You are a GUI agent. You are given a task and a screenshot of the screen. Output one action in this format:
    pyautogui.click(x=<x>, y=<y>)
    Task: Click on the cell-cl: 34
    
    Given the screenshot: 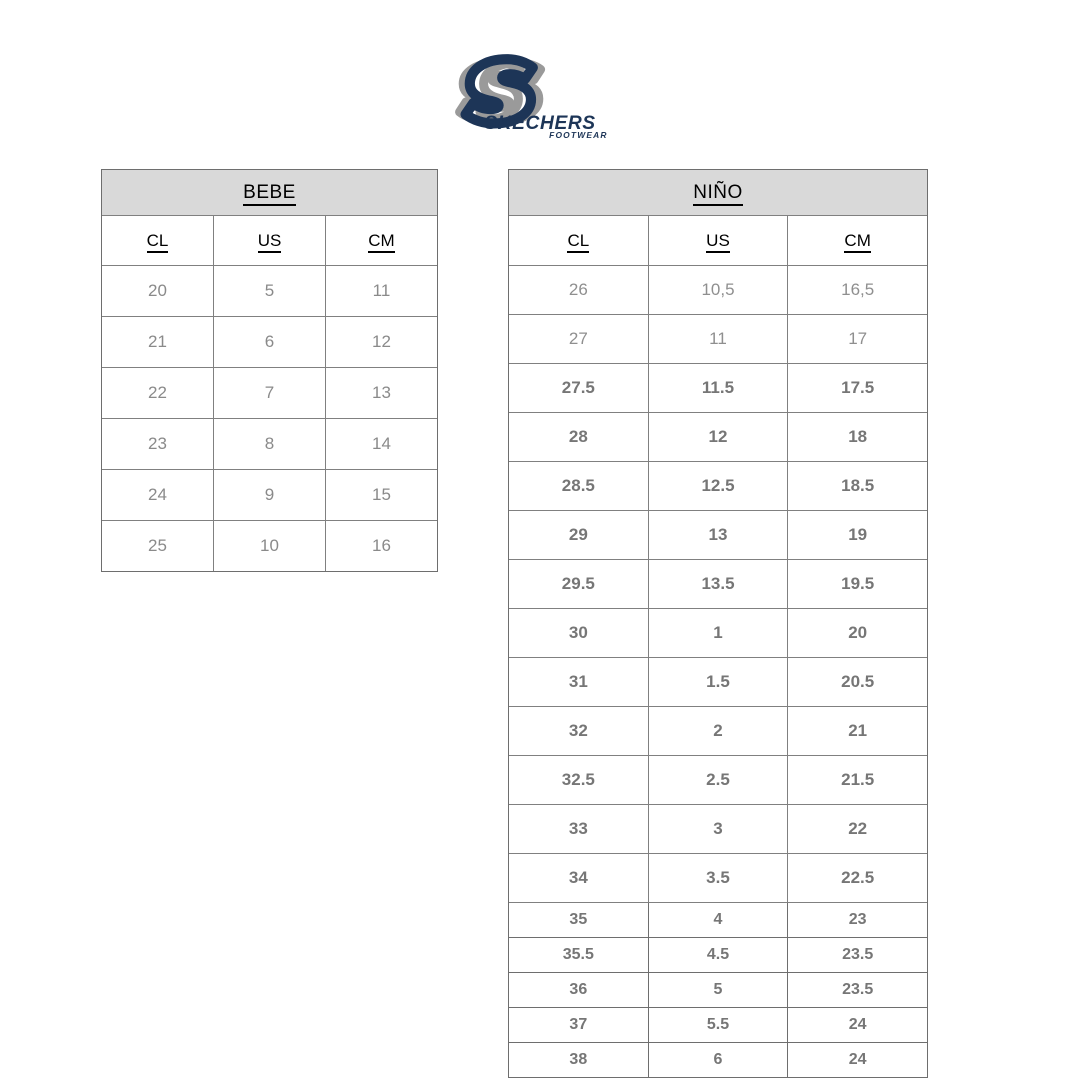 What is the action you would take?
    pyautogui.click(x=578, y=878)
    